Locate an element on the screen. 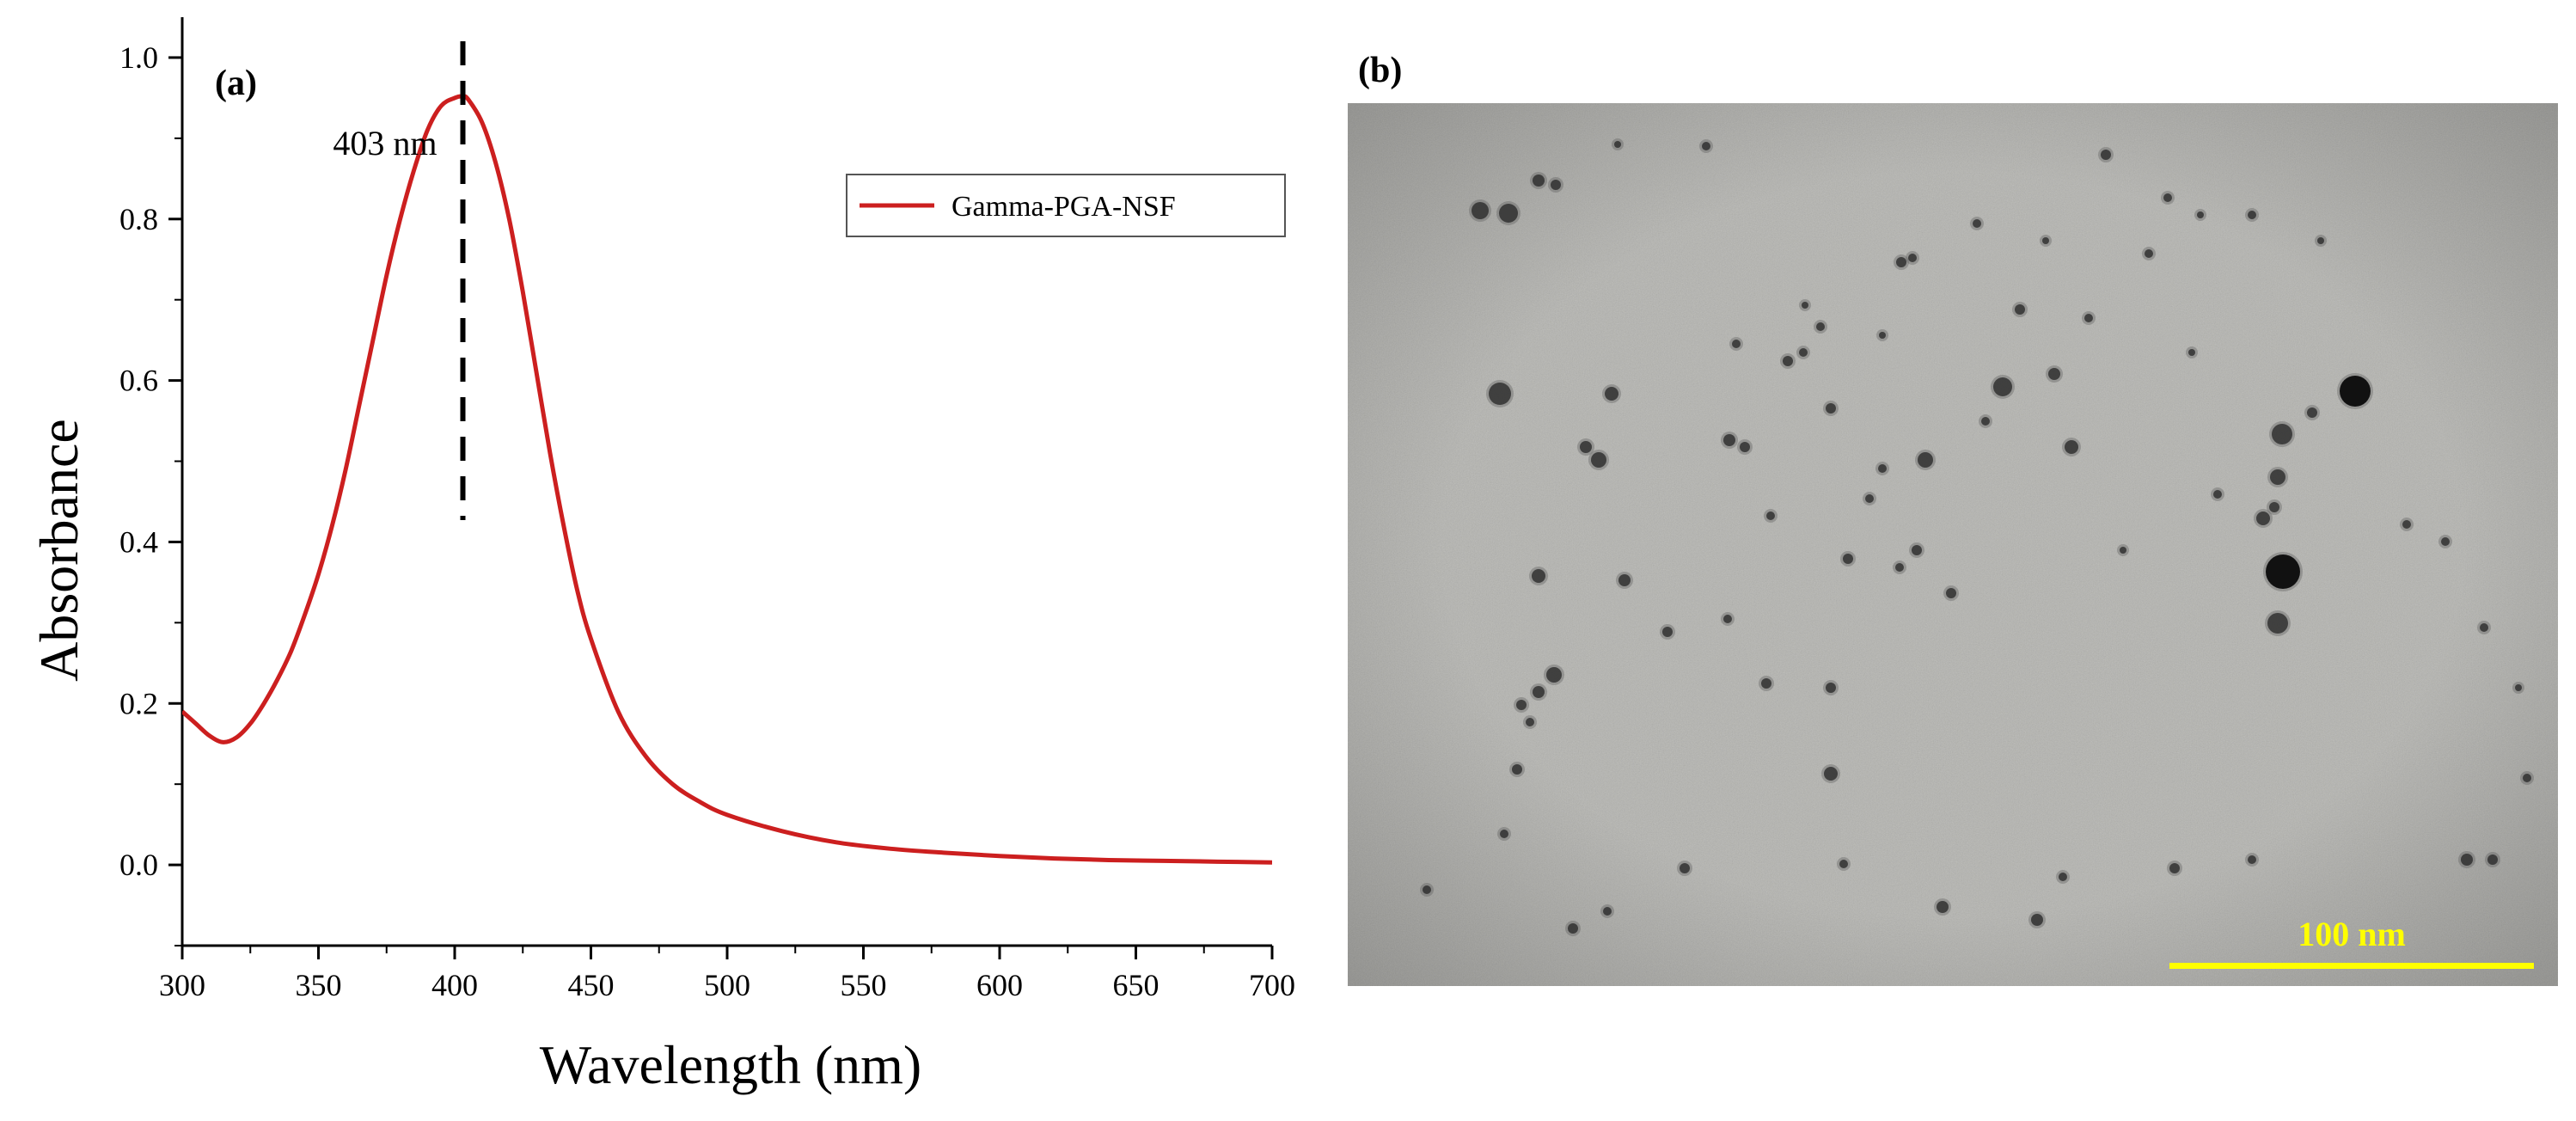 The height and width of the screenshot is (1121, 2576). y-axis-title: Absorbance is located at coordinates (58, 551).